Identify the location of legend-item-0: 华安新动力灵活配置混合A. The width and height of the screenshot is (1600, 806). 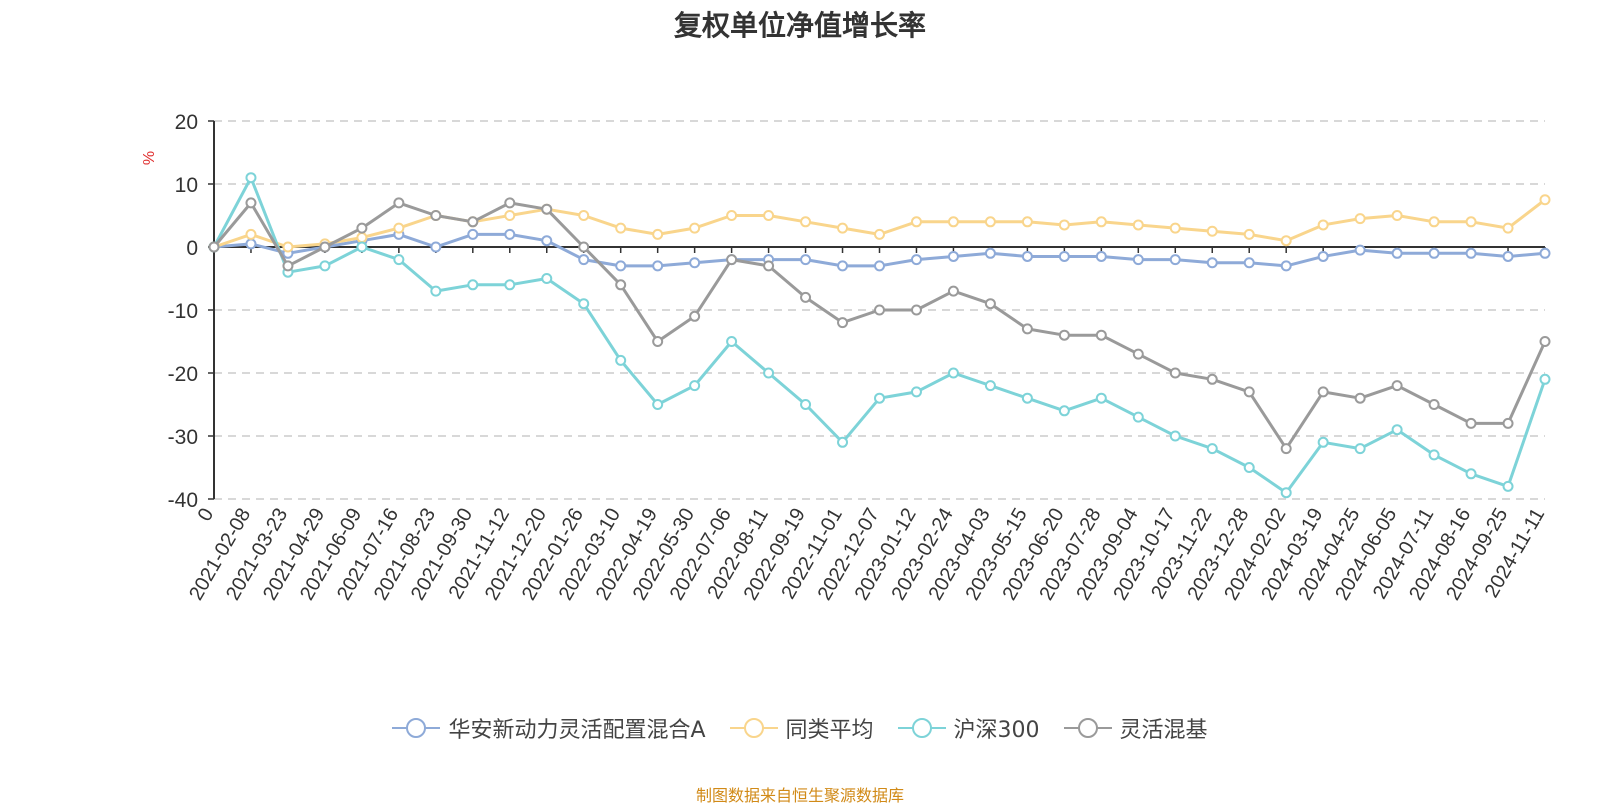
(549, 728).